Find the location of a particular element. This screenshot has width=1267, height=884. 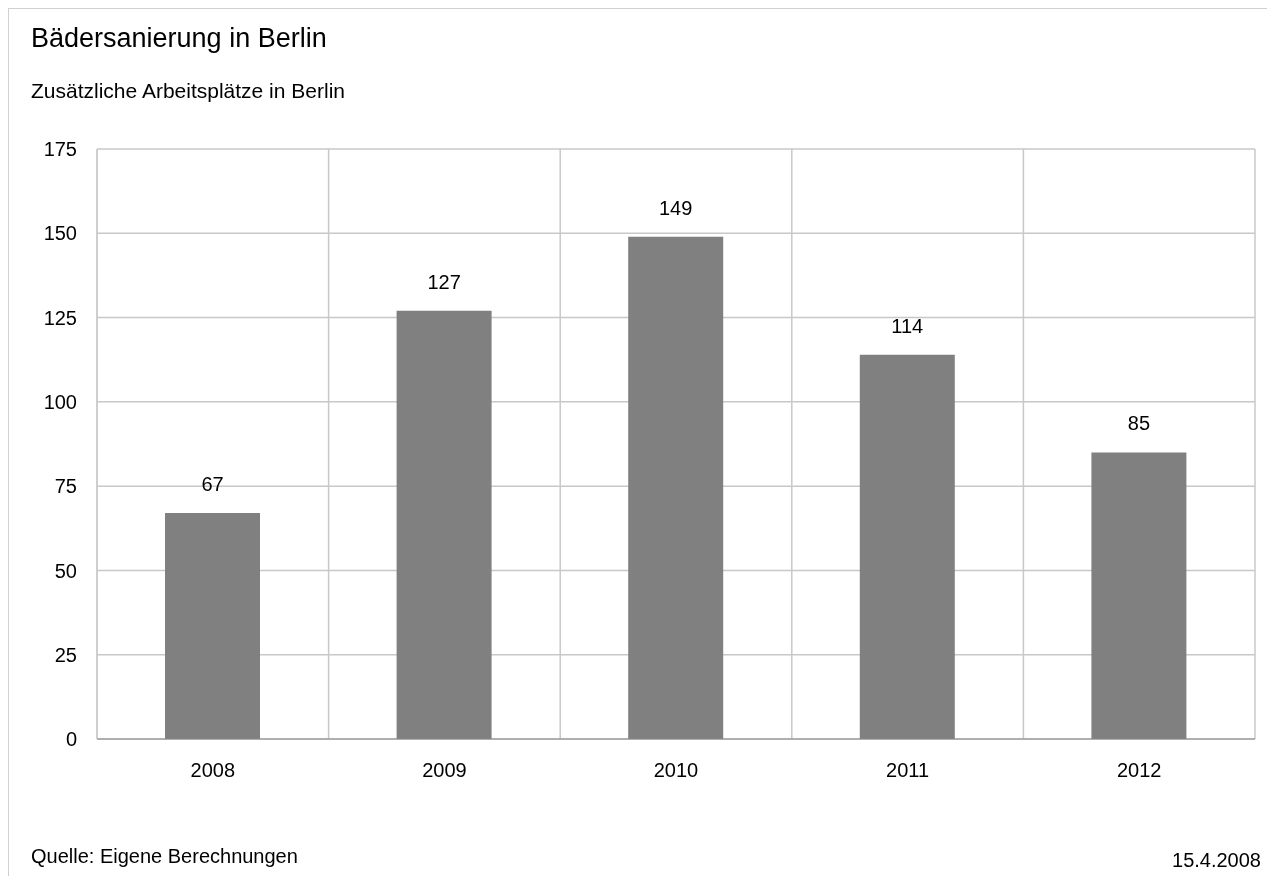

text: 15.4.2008 is located at coordinates (1216, 860).